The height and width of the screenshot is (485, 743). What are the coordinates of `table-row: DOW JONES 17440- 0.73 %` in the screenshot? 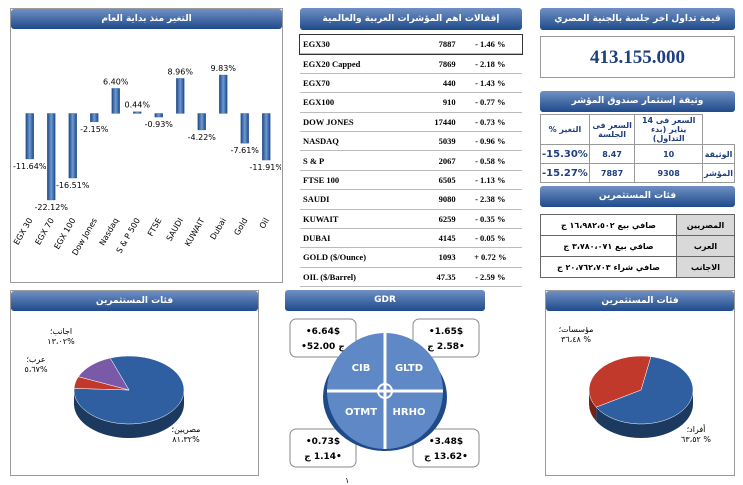 It's located at (411, 122).